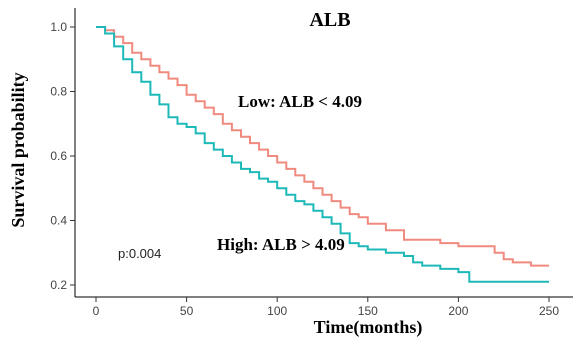 Image resolution: width=576 pixels, height=338 pixels. What do you see at coordinates (96, 311) in the screenshot?
I see `x-tick-label: 0` at bounding box center [96, 311].